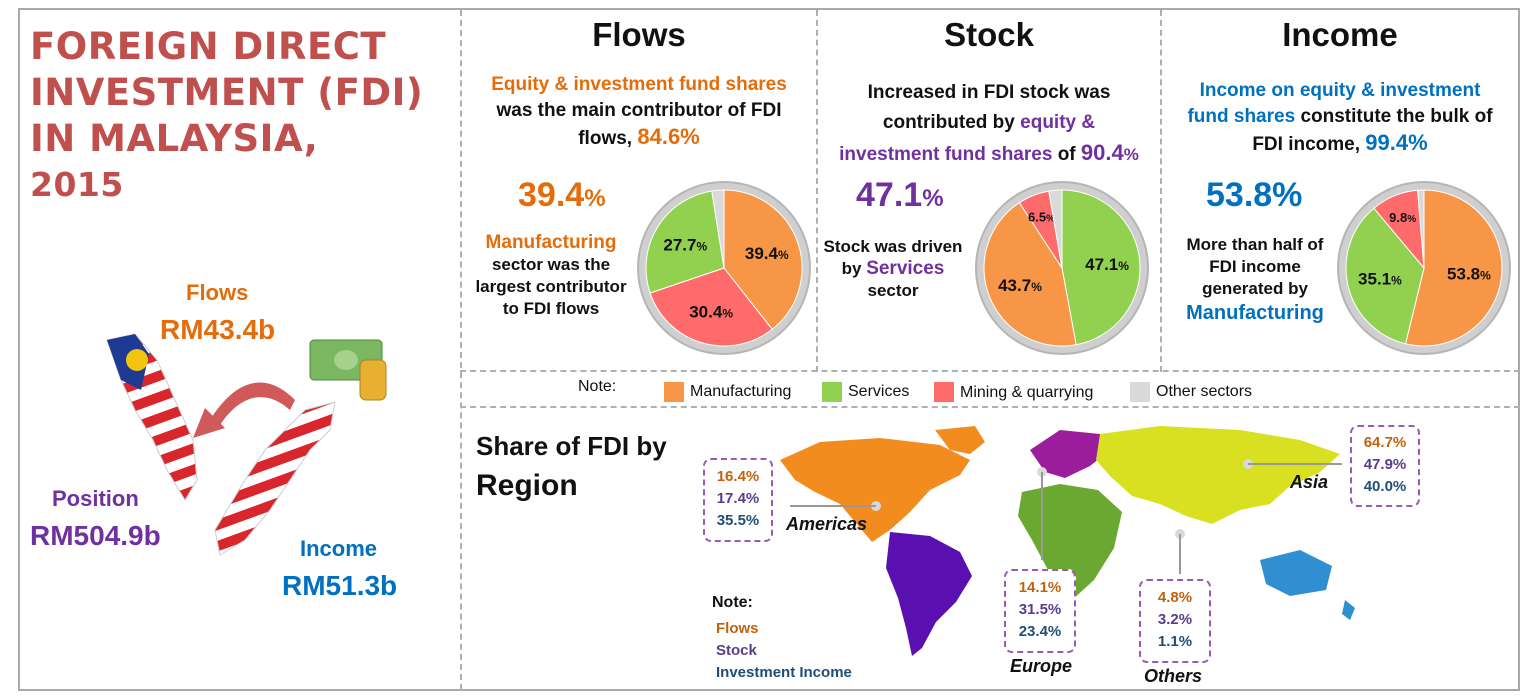  I want to click on income-side-highlight: Manufacturing, so click(1255, 313).